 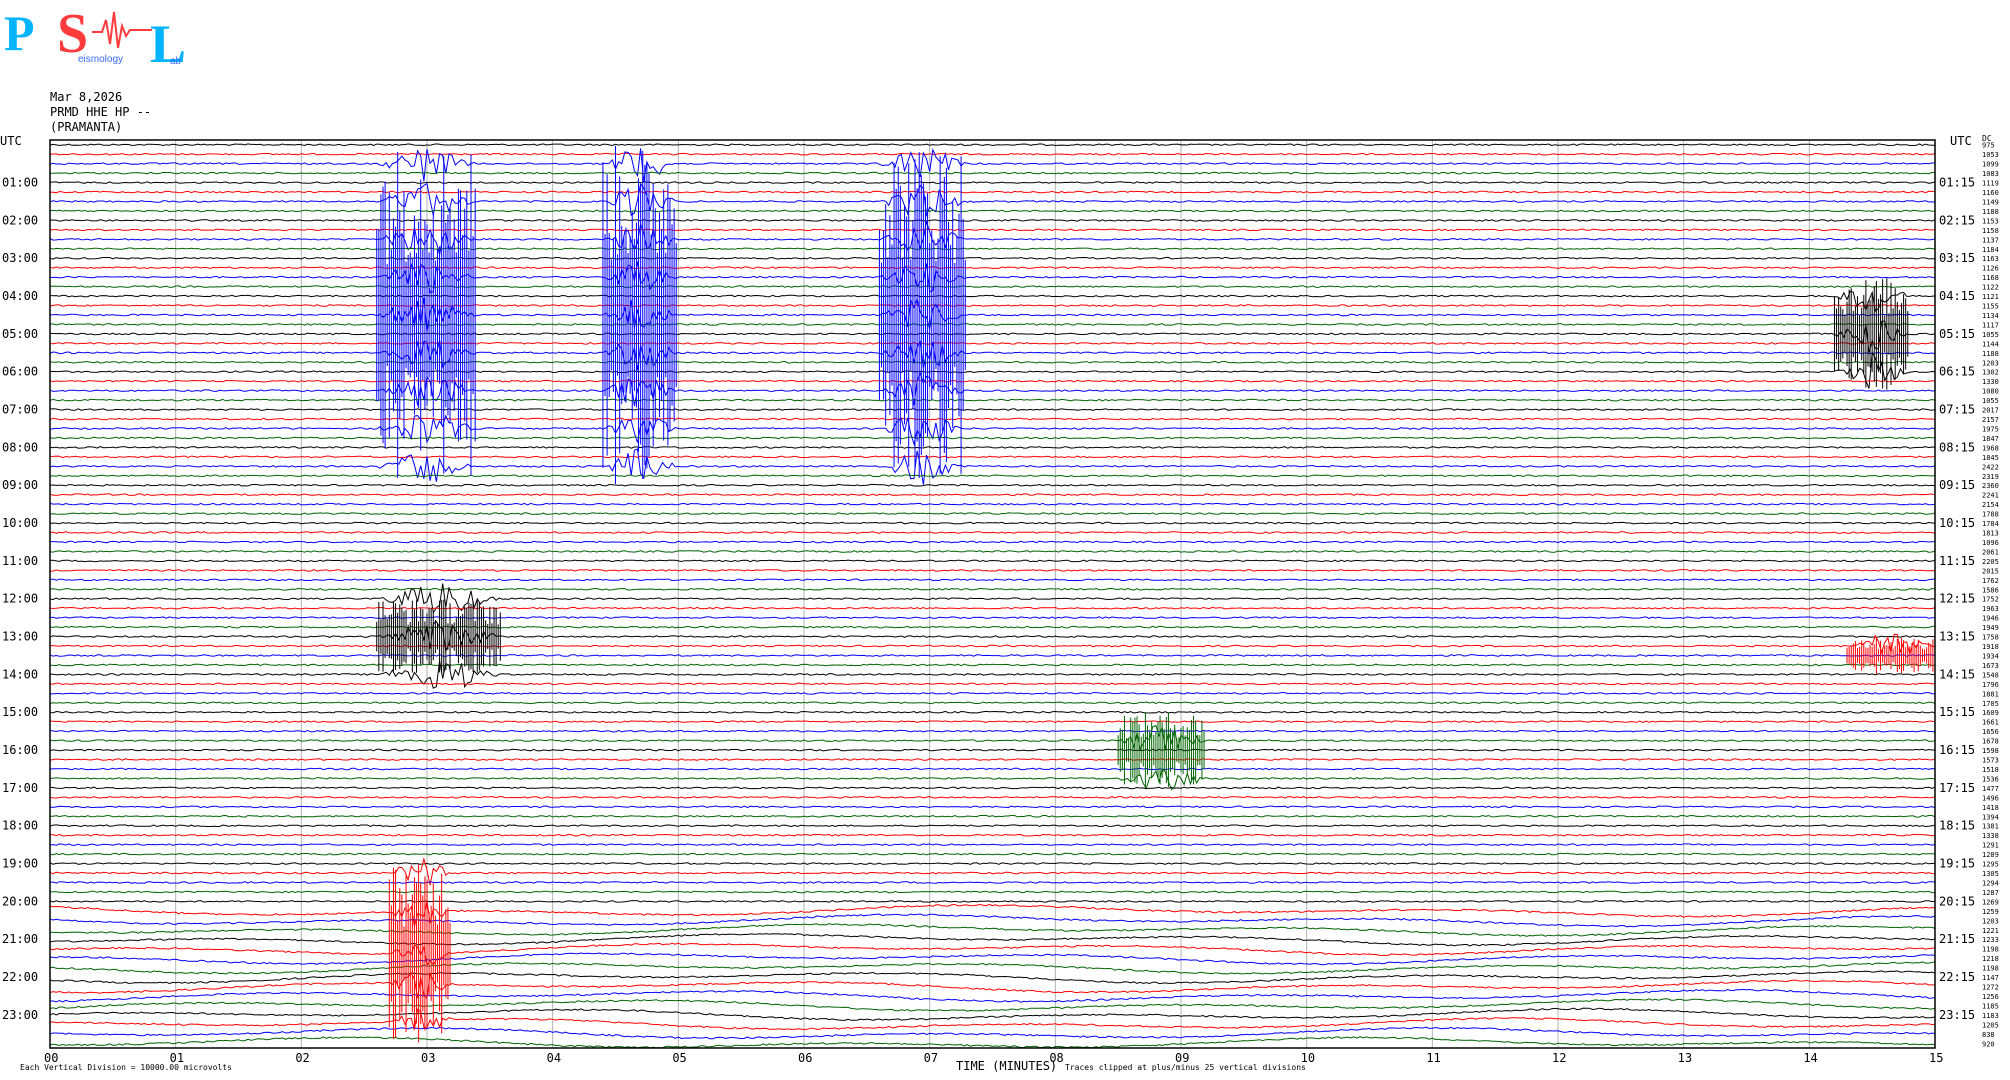 I want to click on dc-offset-label: 920, so click(x=1988, y=1044).